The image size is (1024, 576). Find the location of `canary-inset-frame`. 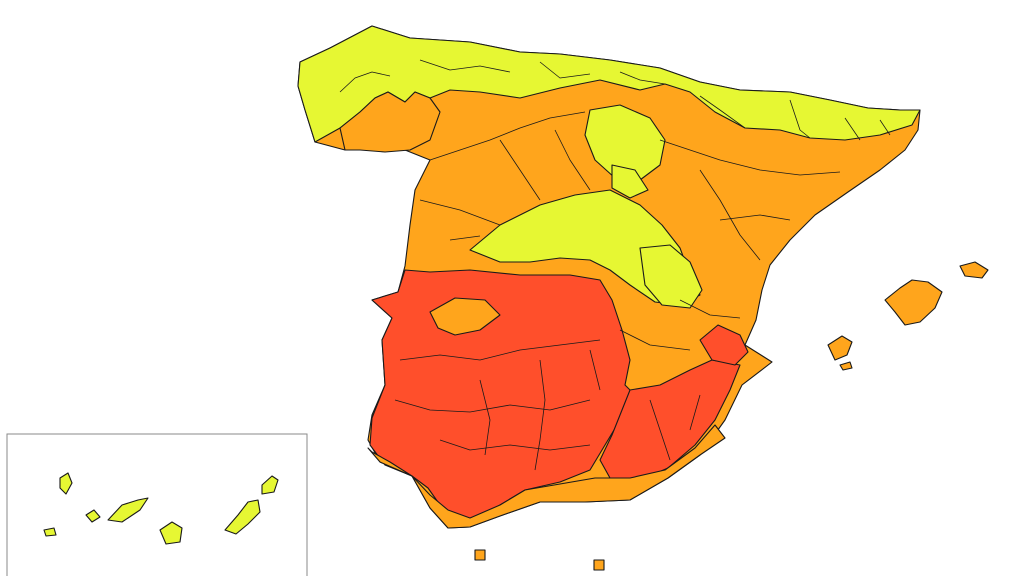

canary-inset-frame is located at coordinates (157, 504).